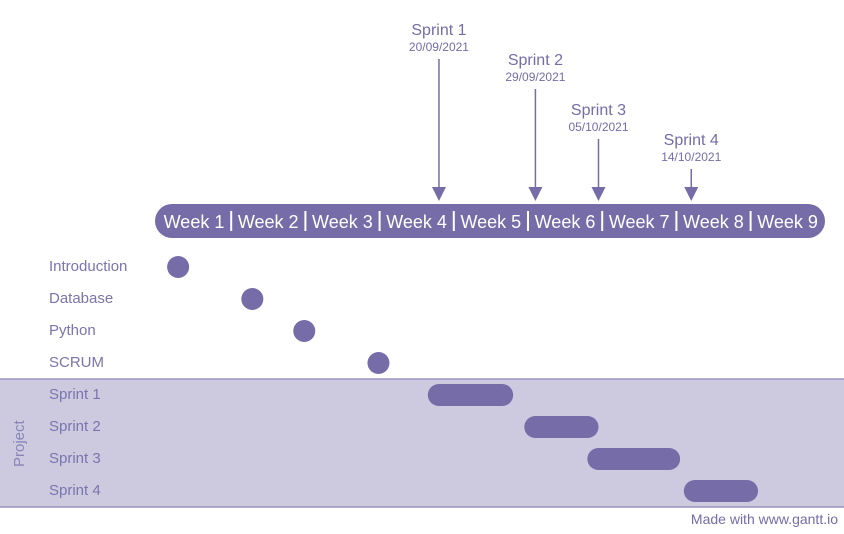 The height and width of the screenshot is (534, 844). What do you see at coordinates (416, 222) in the screenshot?
I see `week-label-4: Week 4` at bounding box center [416, 222].